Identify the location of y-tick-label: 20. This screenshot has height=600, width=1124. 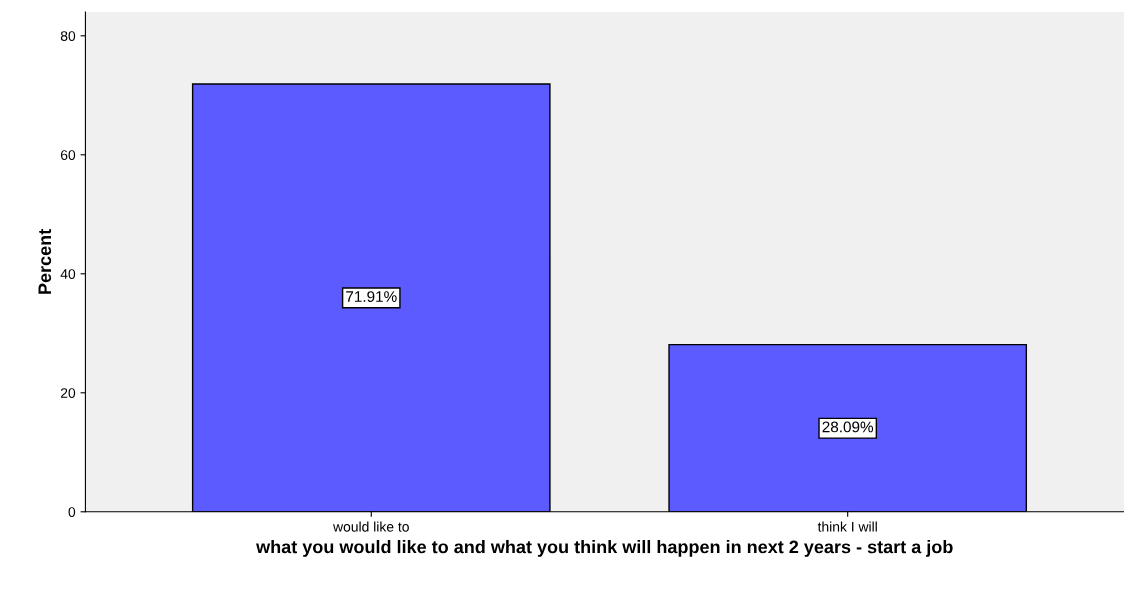
(68, 393).